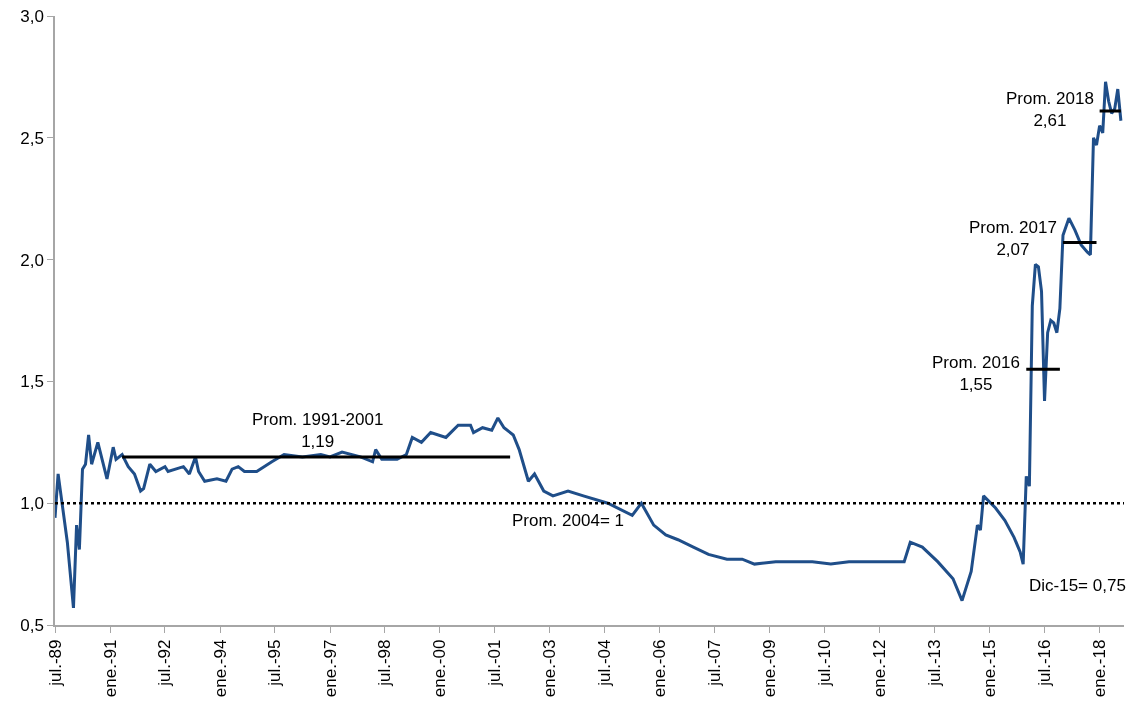 The height and width of the screenshot is (715, 1128). I want to click on x-tick-label: jul.-10, so click(825, 663).